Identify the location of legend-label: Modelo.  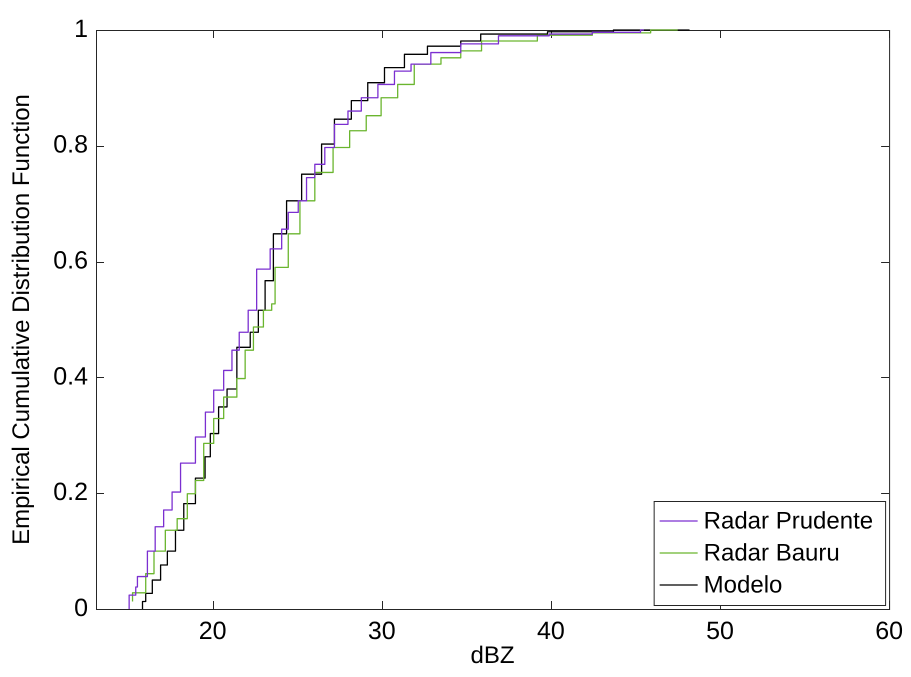
(743, 585).